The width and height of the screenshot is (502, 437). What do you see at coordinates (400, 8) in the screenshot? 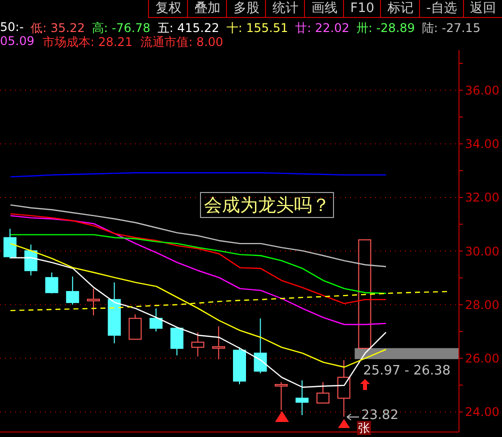
I see `text: 标记` at bounding box center [400, 8].